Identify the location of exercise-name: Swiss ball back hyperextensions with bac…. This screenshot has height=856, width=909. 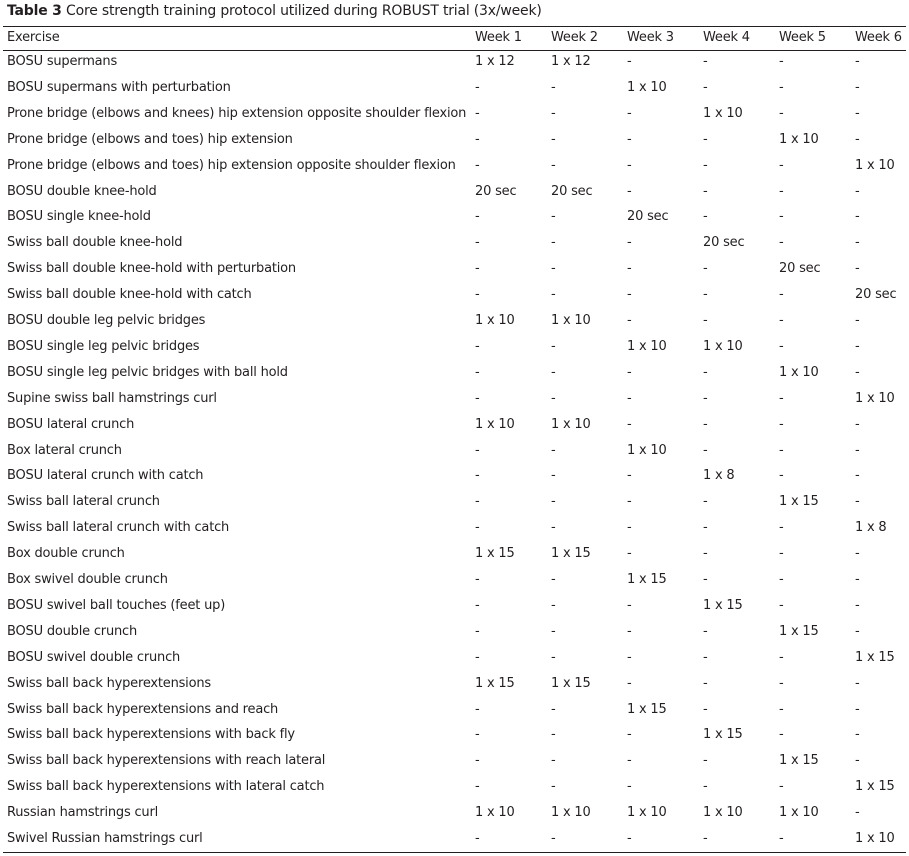
(151, 735).